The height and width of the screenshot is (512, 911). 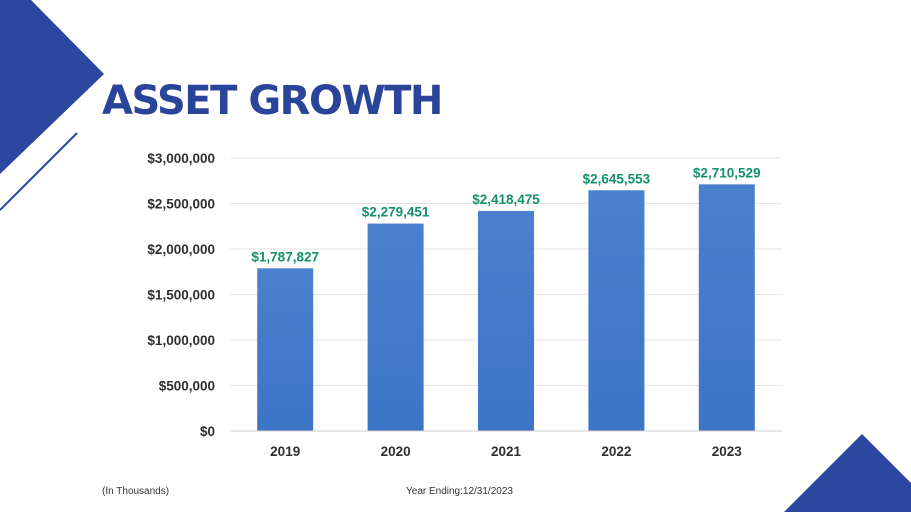 I want to click on bar-2021, so click(x=506, y=320).